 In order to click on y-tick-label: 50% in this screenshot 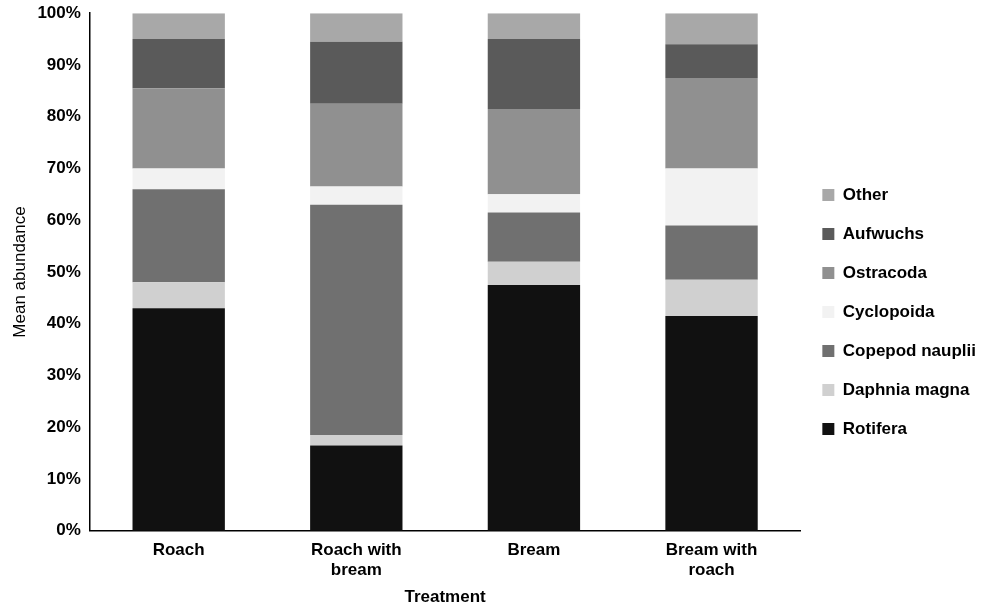, I will do `click(63, 271)`.